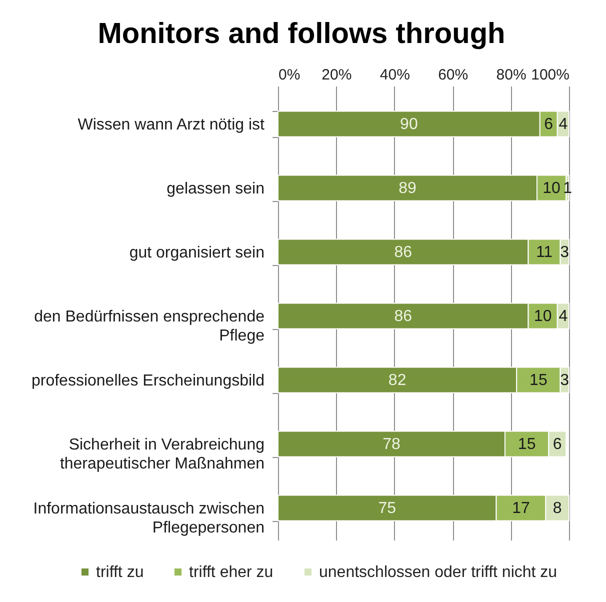  What do you see at coordinates (407, 188) in the screenshot?
I see `data-label: 89` at bounding box center [407, 188].